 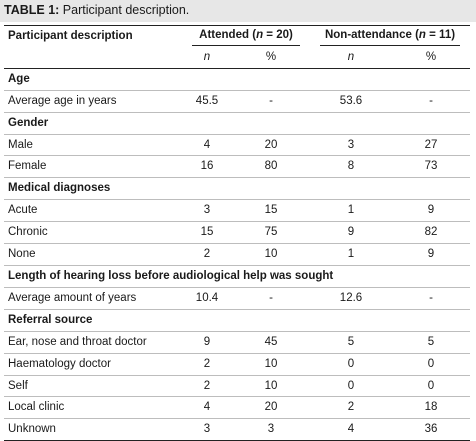 What do you see at coordinates (351, 298) in the screenshot?
I see `nonattend-n-cell: 12.6` at bounding box center [351, 298].